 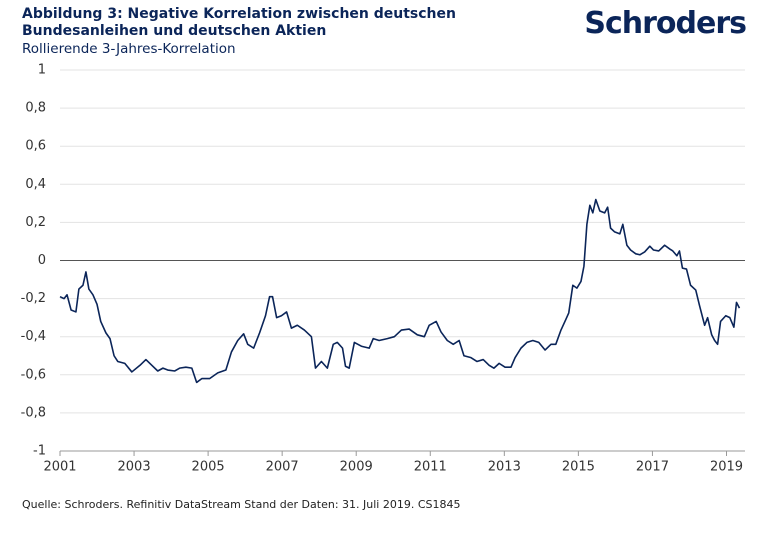 I want to click on x-tick-label: 2011, so click(x=430, y=467).